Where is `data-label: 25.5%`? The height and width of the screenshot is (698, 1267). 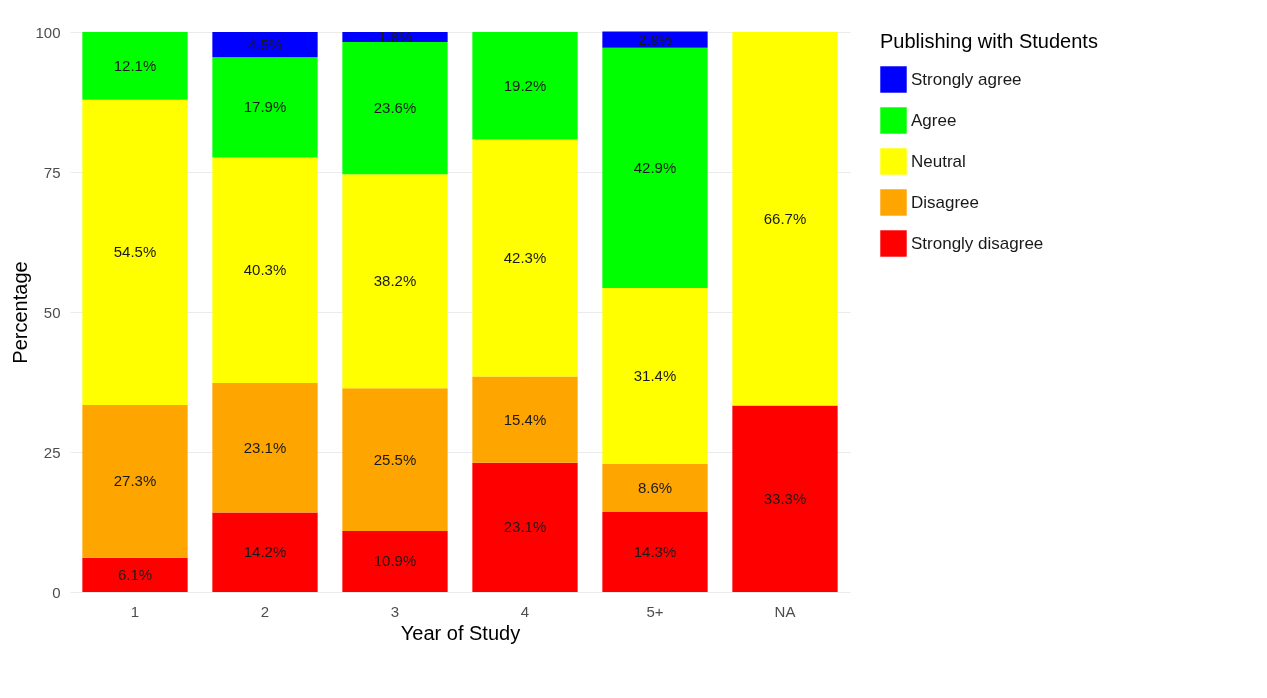
data-label: 25.5% is located at coordinates (395, 459).